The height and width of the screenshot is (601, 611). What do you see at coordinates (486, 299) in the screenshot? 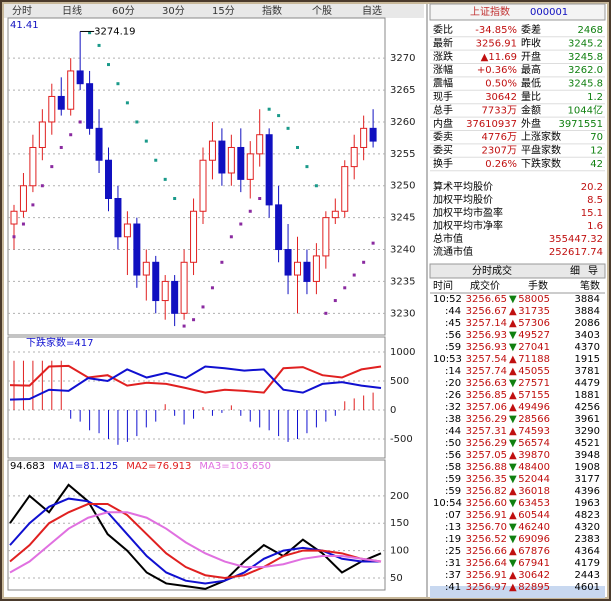
I see `trade-price: 3256.65` at bounding box center [486, 299].